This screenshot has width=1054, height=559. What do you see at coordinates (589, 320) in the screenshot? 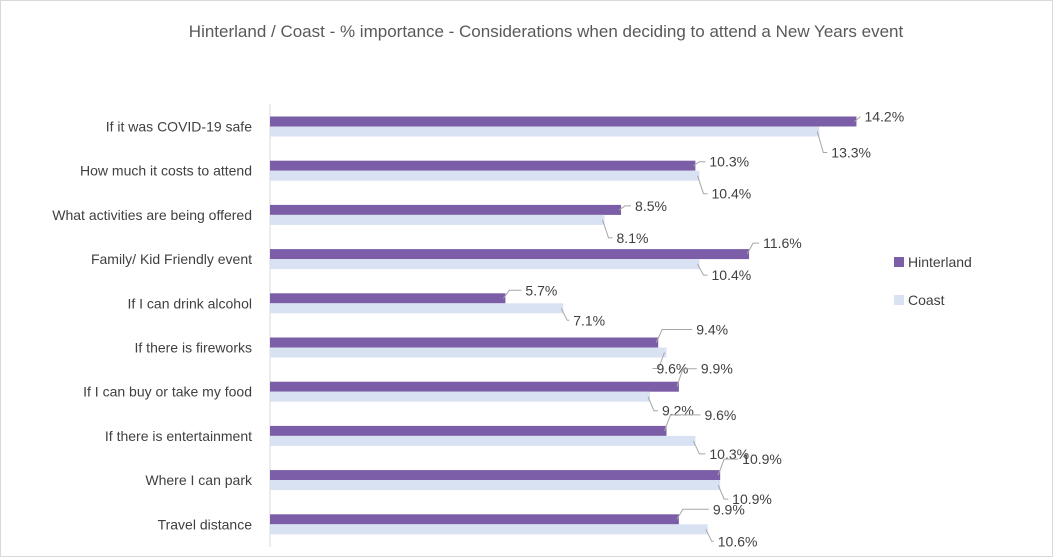
I see `data-label-coast: 7.1%` at bounding box center [589, 320].